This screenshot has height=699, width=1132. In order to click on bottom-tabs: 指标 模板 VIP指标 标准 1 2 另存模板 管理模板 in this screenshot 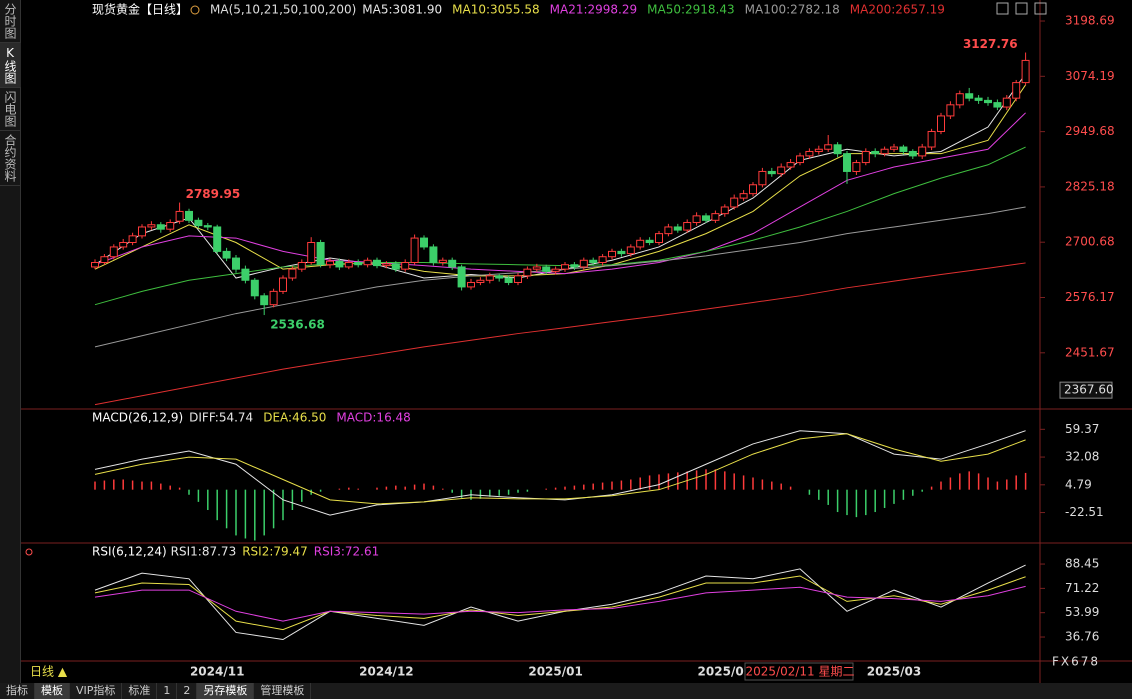, I will do `click(566, 691)`.